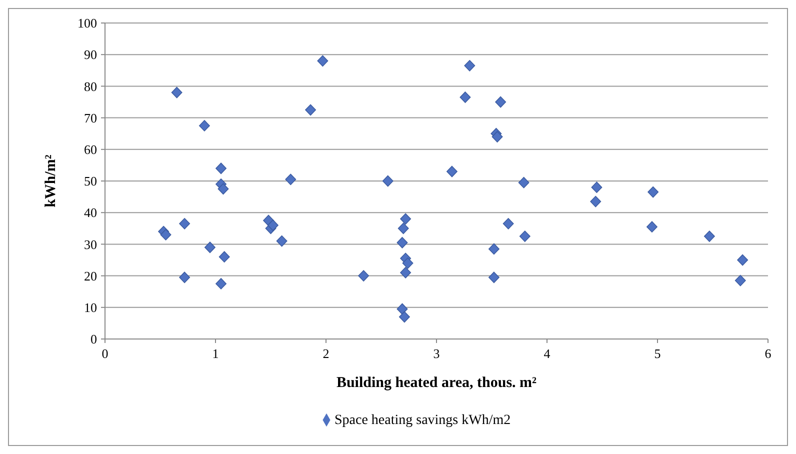  Describe the element at coordinates (215, 353) in the screenshot. I see `x-tick-label: 1` at that location.